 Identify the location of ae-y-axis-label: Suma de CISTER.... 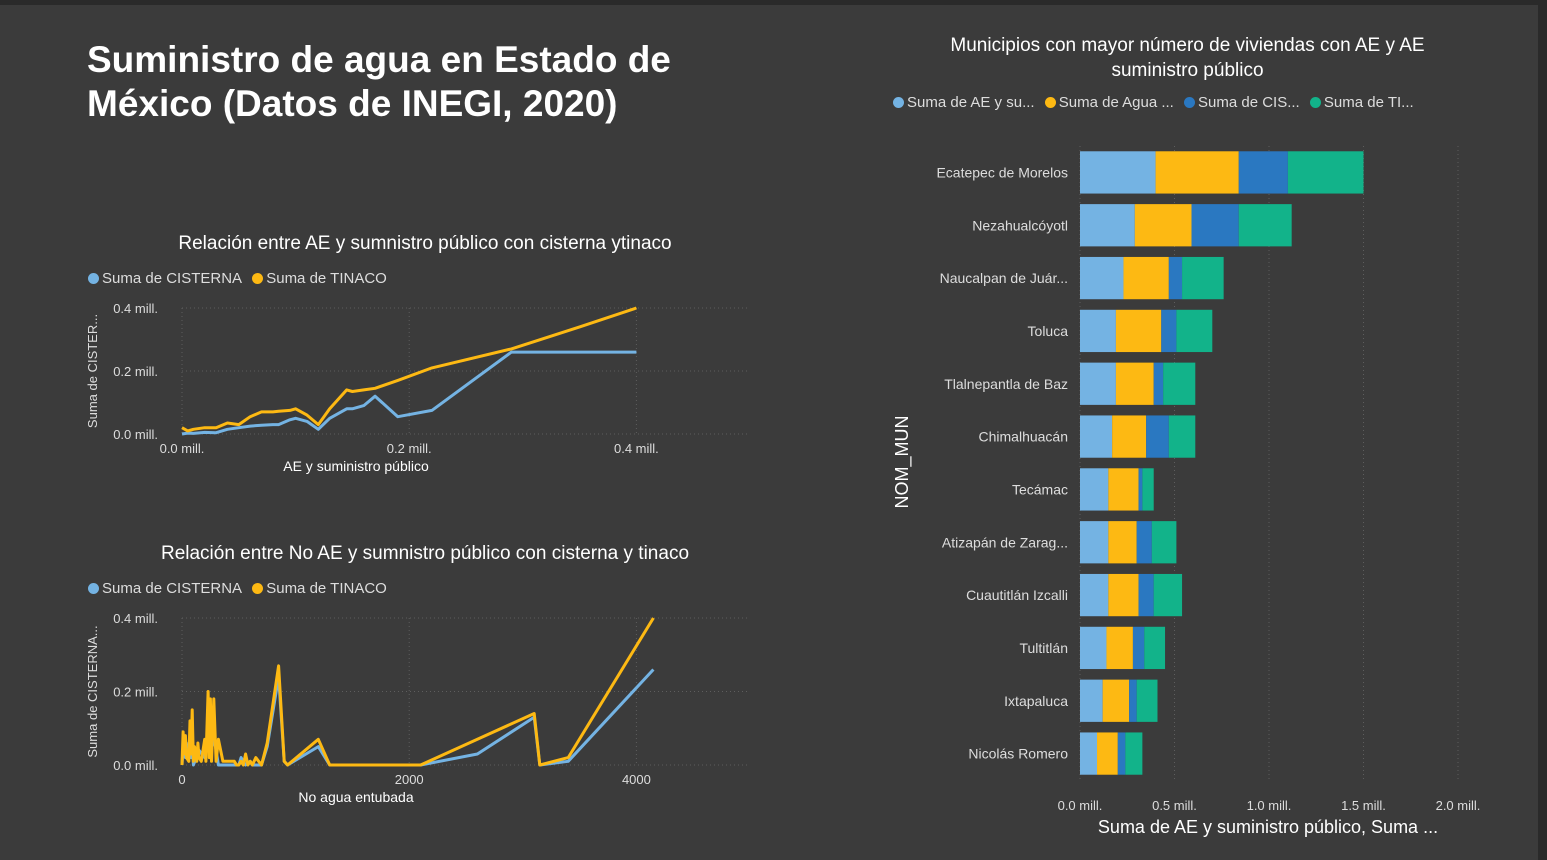
(92, 371).